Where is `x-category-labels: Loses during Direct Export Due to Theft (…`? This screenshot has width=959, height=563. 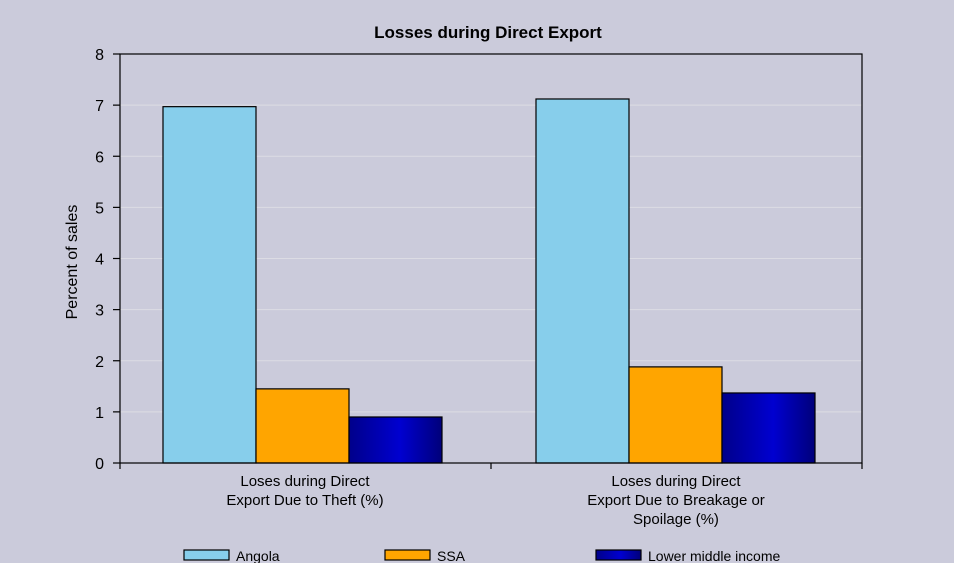 x-category-labels: Loses during Direct Export Due to Theft (… is located at coordinates (495, 500).